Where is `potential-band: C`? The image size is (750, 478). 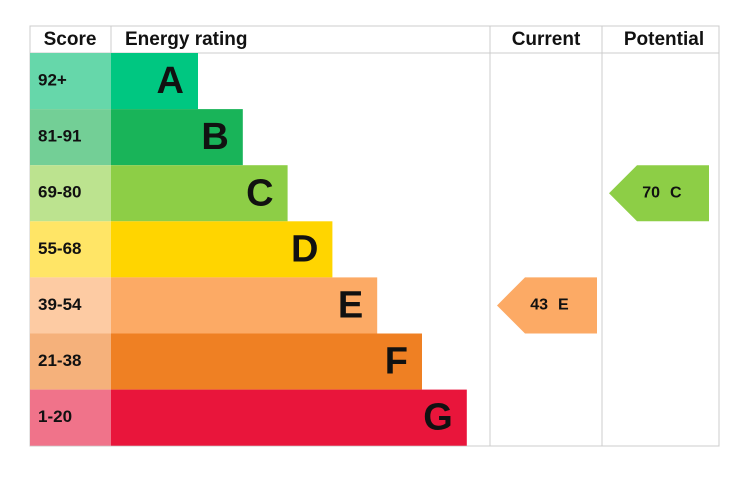 potential-band: C is located at coordinates (676, 192).